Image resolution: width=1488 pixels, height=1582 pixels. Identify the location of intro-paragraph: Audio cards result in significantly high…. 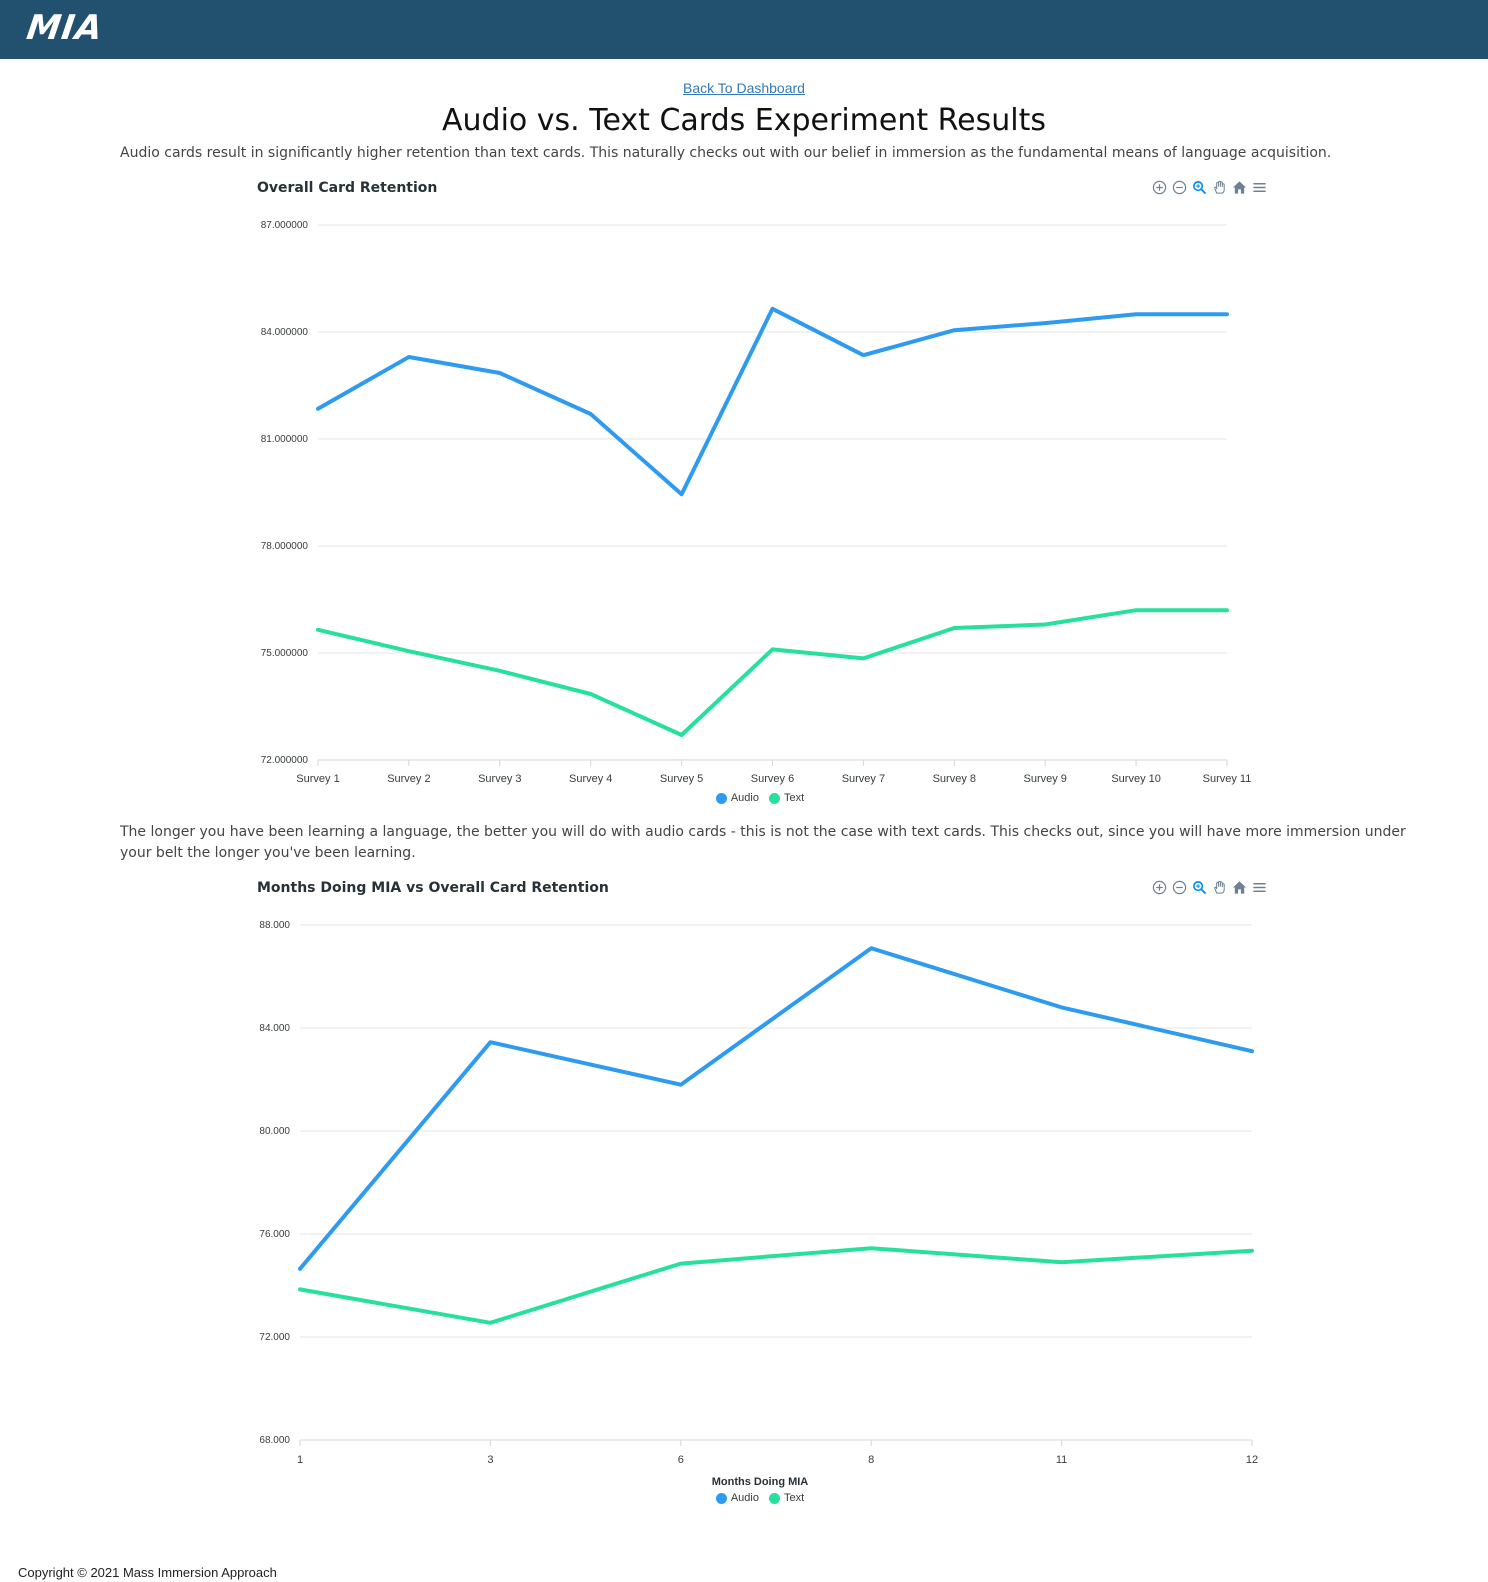
(726, 153).